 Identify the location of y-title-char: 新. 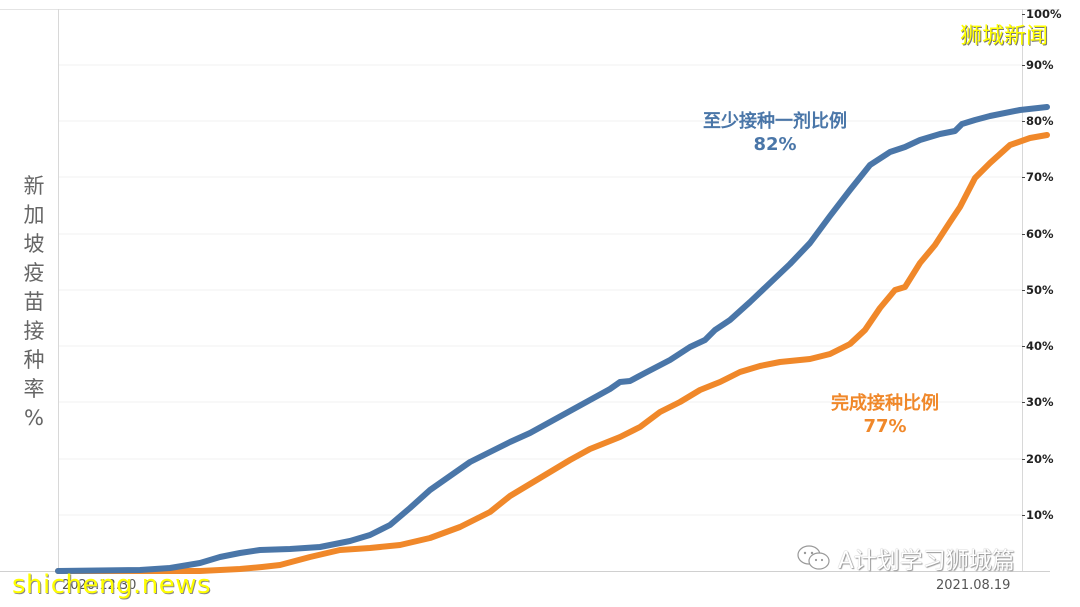
(34, 186).